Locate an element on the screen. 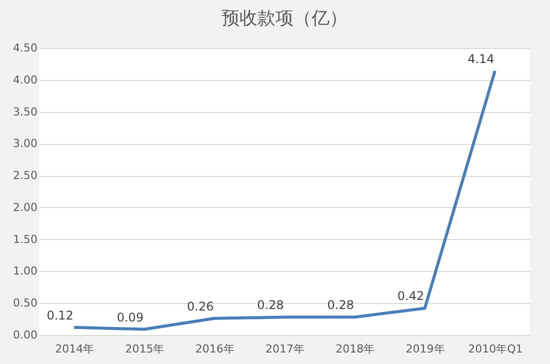 The width and height of the screenshot is (550, 364). chart-title: 预收款项（亿） is located at coordinates (285, 18).